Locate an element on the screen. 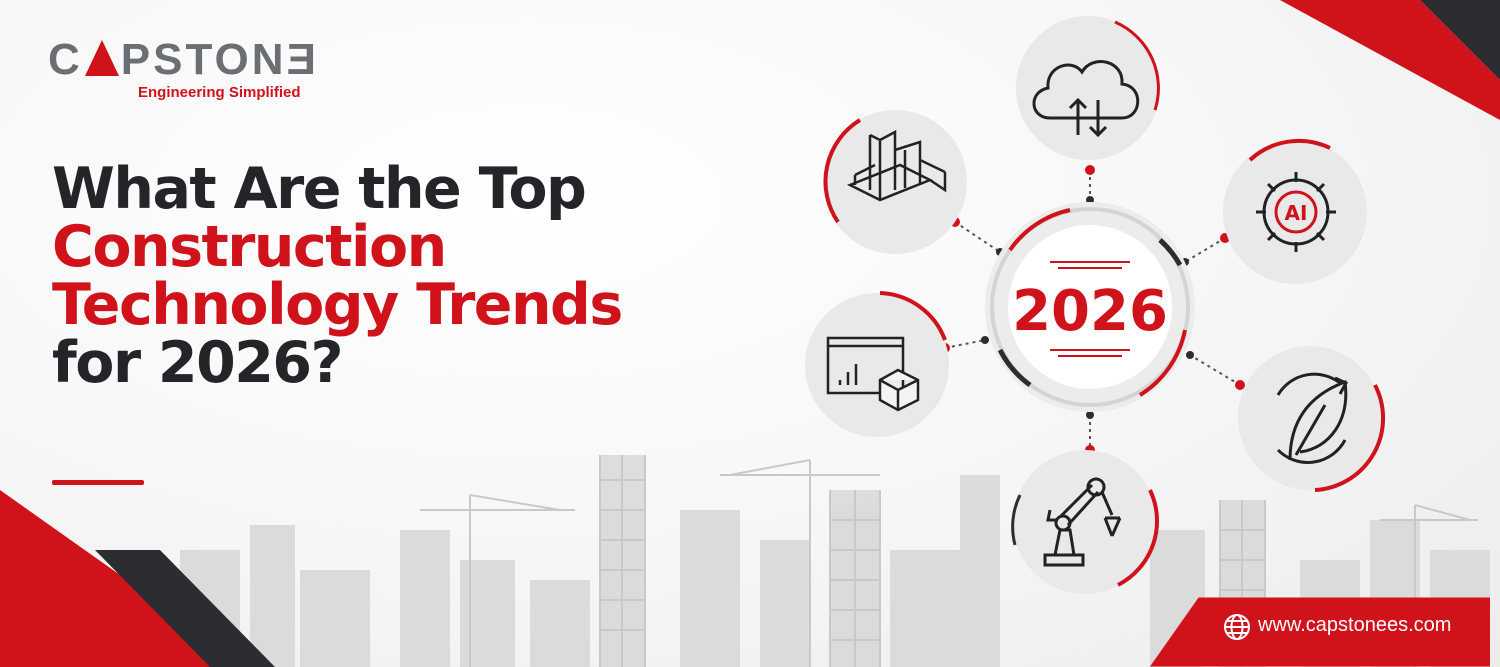 This screenshot has width=1500, height=667. bim-building-icon is located at coordinates (895, 182).